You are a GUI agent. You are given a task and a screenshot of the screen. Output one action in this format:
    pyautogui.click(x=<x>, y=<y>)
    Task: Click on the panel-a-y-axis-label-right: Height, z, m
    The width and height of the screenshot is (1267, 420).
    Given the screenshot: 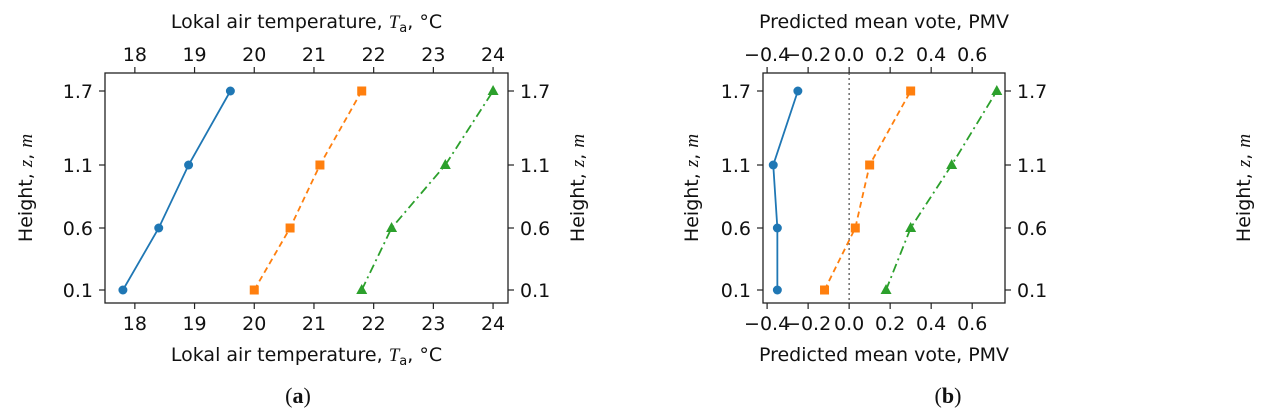 What is the action you would take?
    pyautogui.click(x=578, y=188)
    